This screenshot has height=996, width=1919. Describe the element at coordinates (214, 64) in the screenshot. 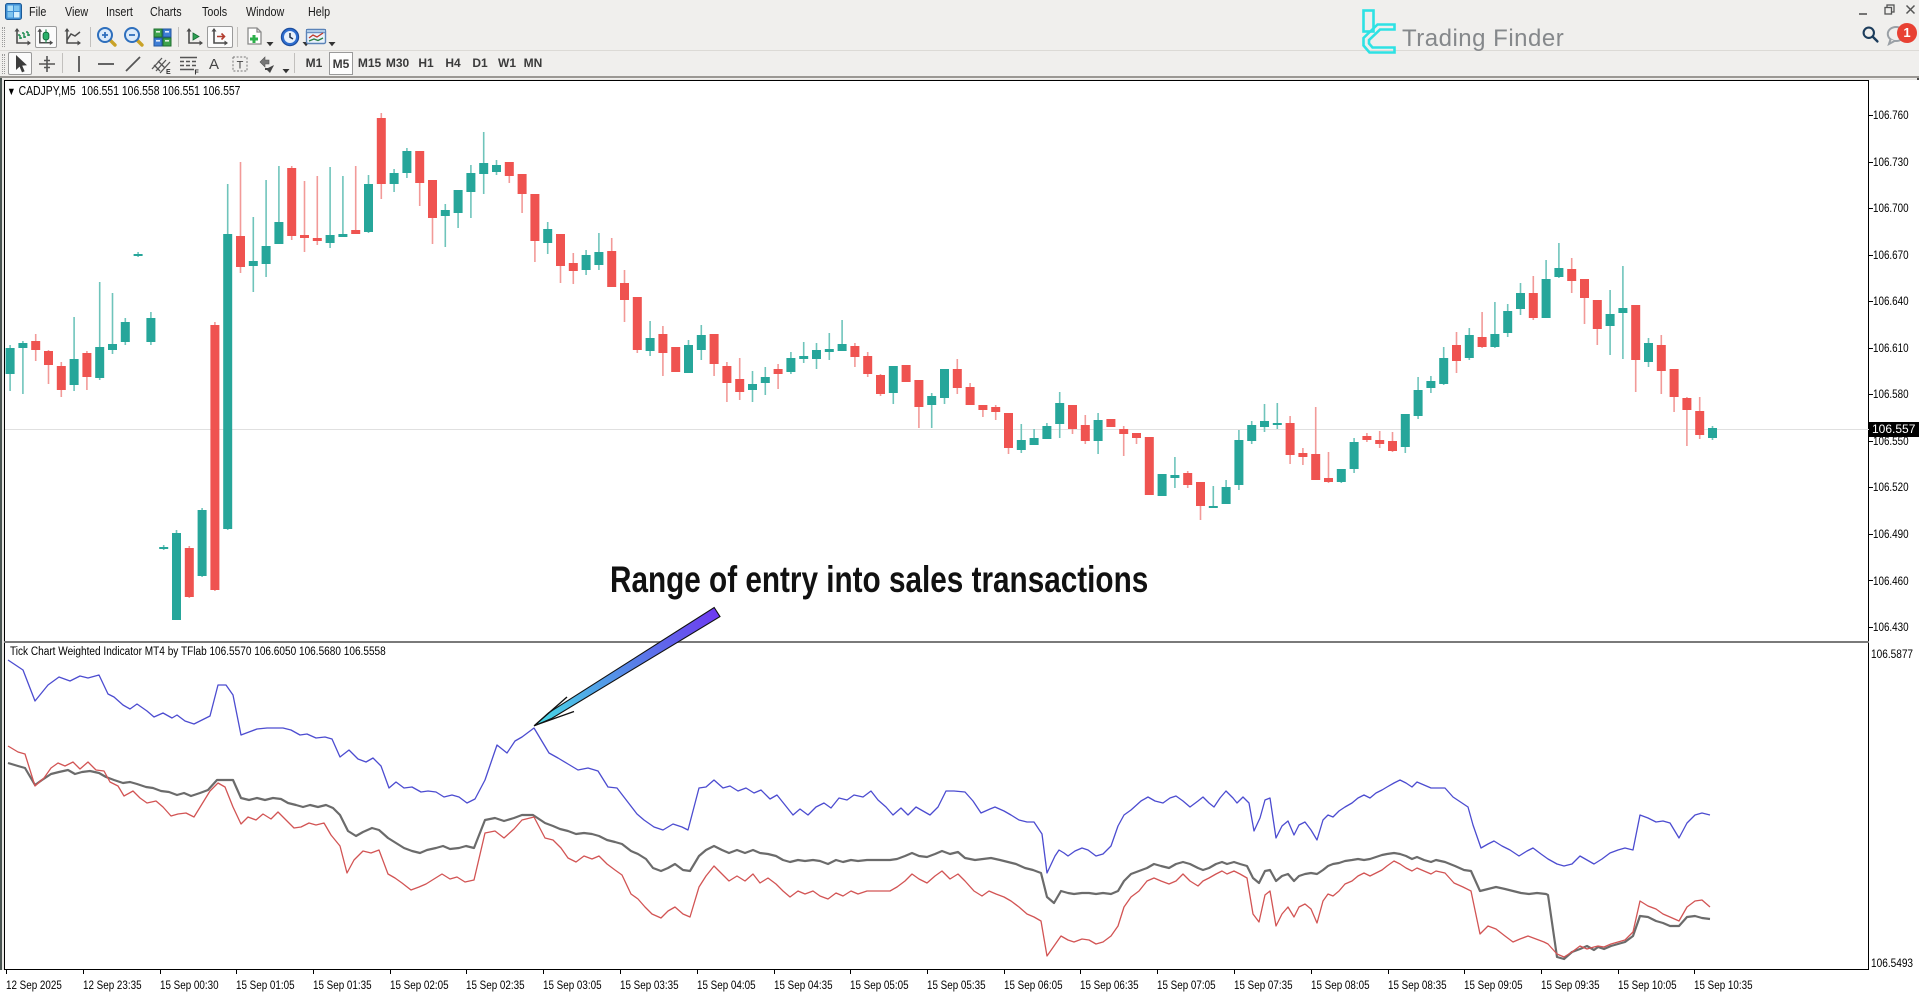

I see `svg-text: A` at that location.